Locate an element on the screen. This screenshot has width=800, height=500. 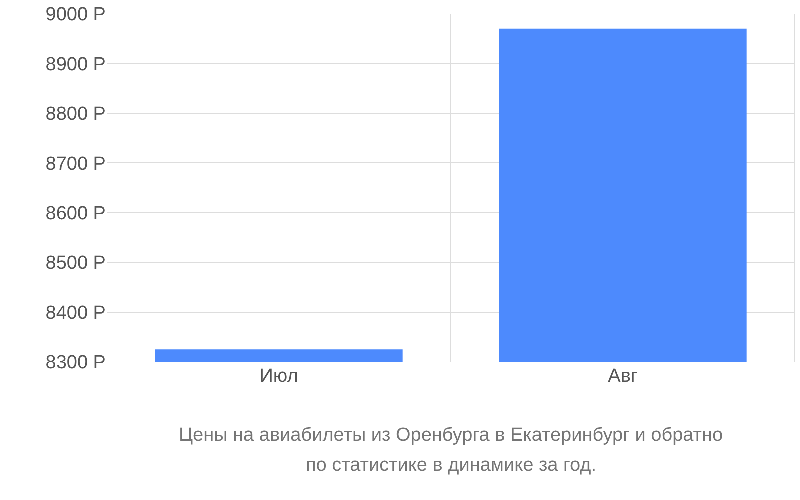
x-tick-label: Авг is located at coordinates (623, 376).